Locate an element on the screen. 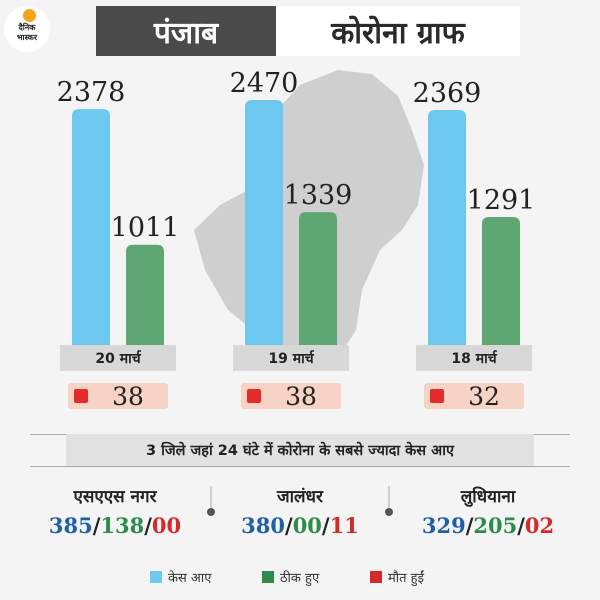 The width and height of the screenshot is (600, 600). date-label: 20 मार्च is located at coordinates (118, 358).